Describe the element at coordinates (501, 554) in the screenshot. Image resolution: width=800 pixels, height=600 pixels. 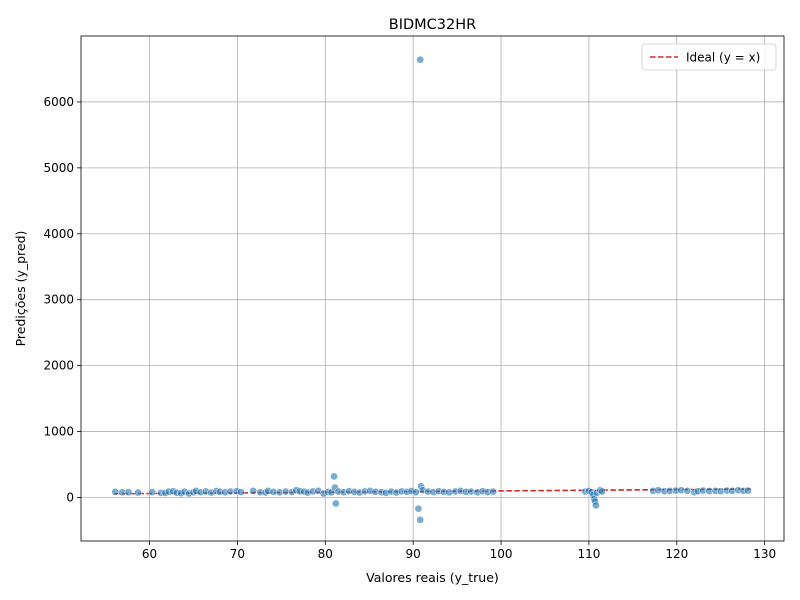
I see `x-tick-label: 100` at that location.